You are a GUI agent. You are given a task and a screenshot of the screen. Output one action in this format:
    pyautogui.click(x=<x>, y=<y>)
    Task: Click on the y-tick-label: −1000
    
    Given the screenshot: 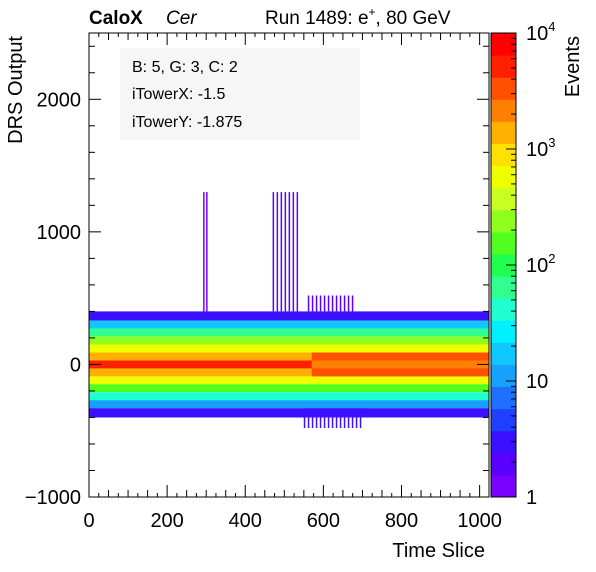 What is the action you would take?
    pyautogui.click(x=53, y=498)
    